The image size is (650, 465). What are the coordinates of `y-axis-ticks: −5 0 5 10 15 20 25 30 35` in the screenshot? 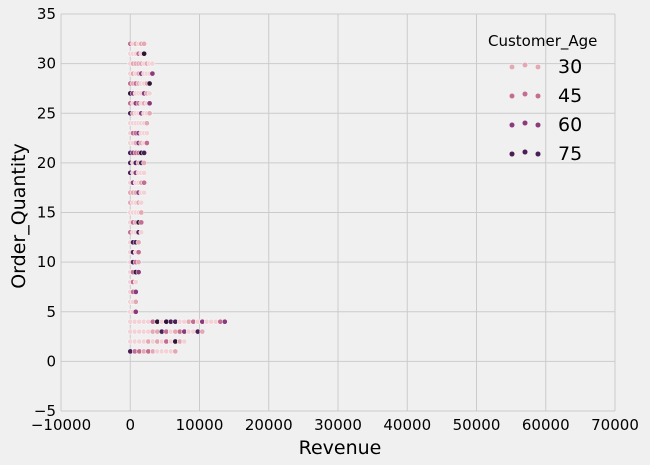 It's located at (45, 212).